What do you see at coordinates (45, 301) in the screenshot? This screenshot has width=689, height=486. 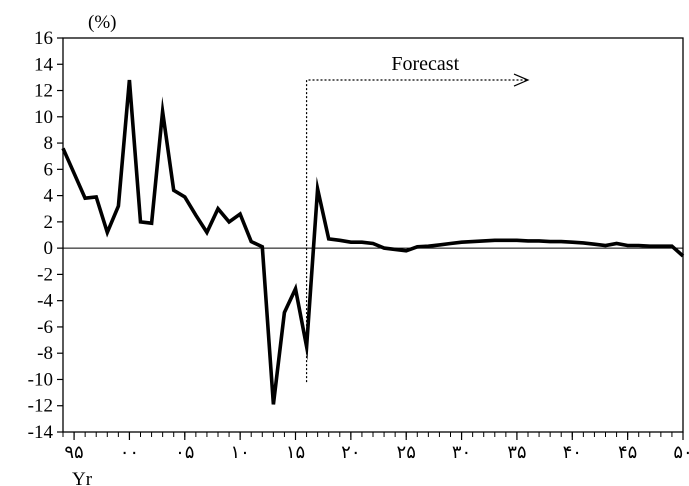 I see `y-tick-label: -4` at bounding box center [45, 301].